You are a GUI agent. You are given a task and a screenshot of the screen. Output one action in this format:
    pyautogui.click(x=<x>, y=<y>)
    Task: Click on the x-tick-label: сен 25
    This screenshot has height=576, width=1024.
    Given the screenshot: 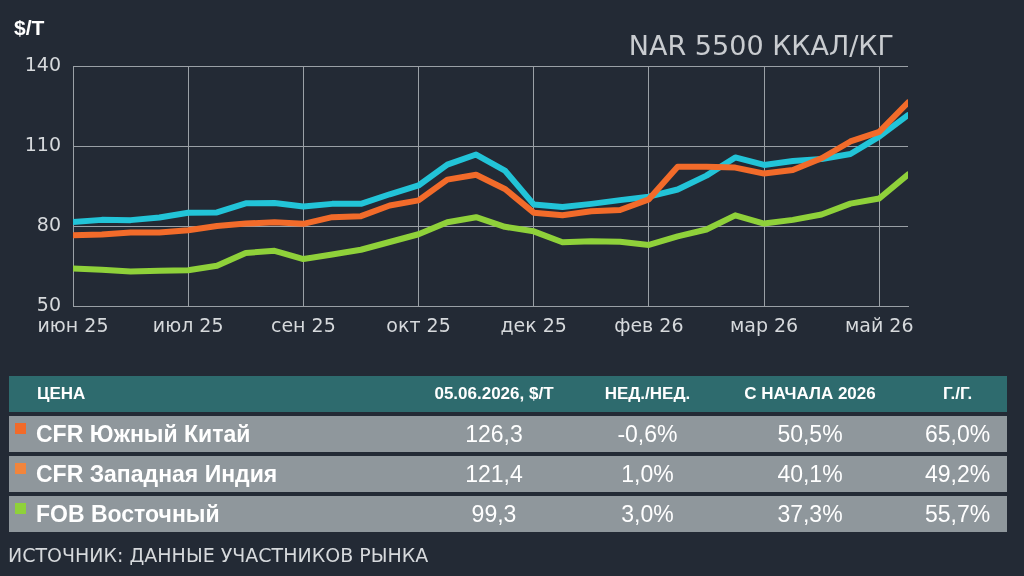 What is the action you would take?
    pyautogui.click(x=303, y=325)
    